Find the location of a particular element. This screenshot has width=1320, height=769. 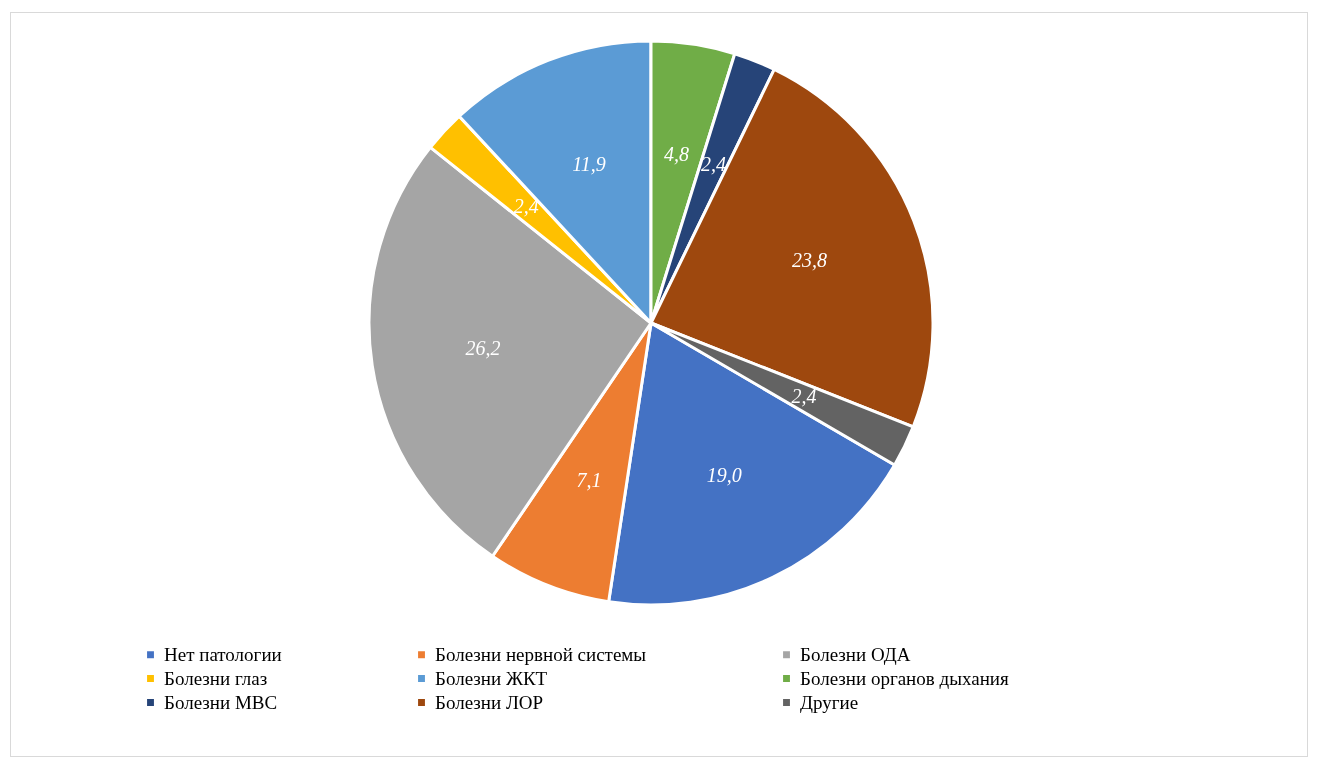

data-label: 7,1 is located at coordinates (589, 480).